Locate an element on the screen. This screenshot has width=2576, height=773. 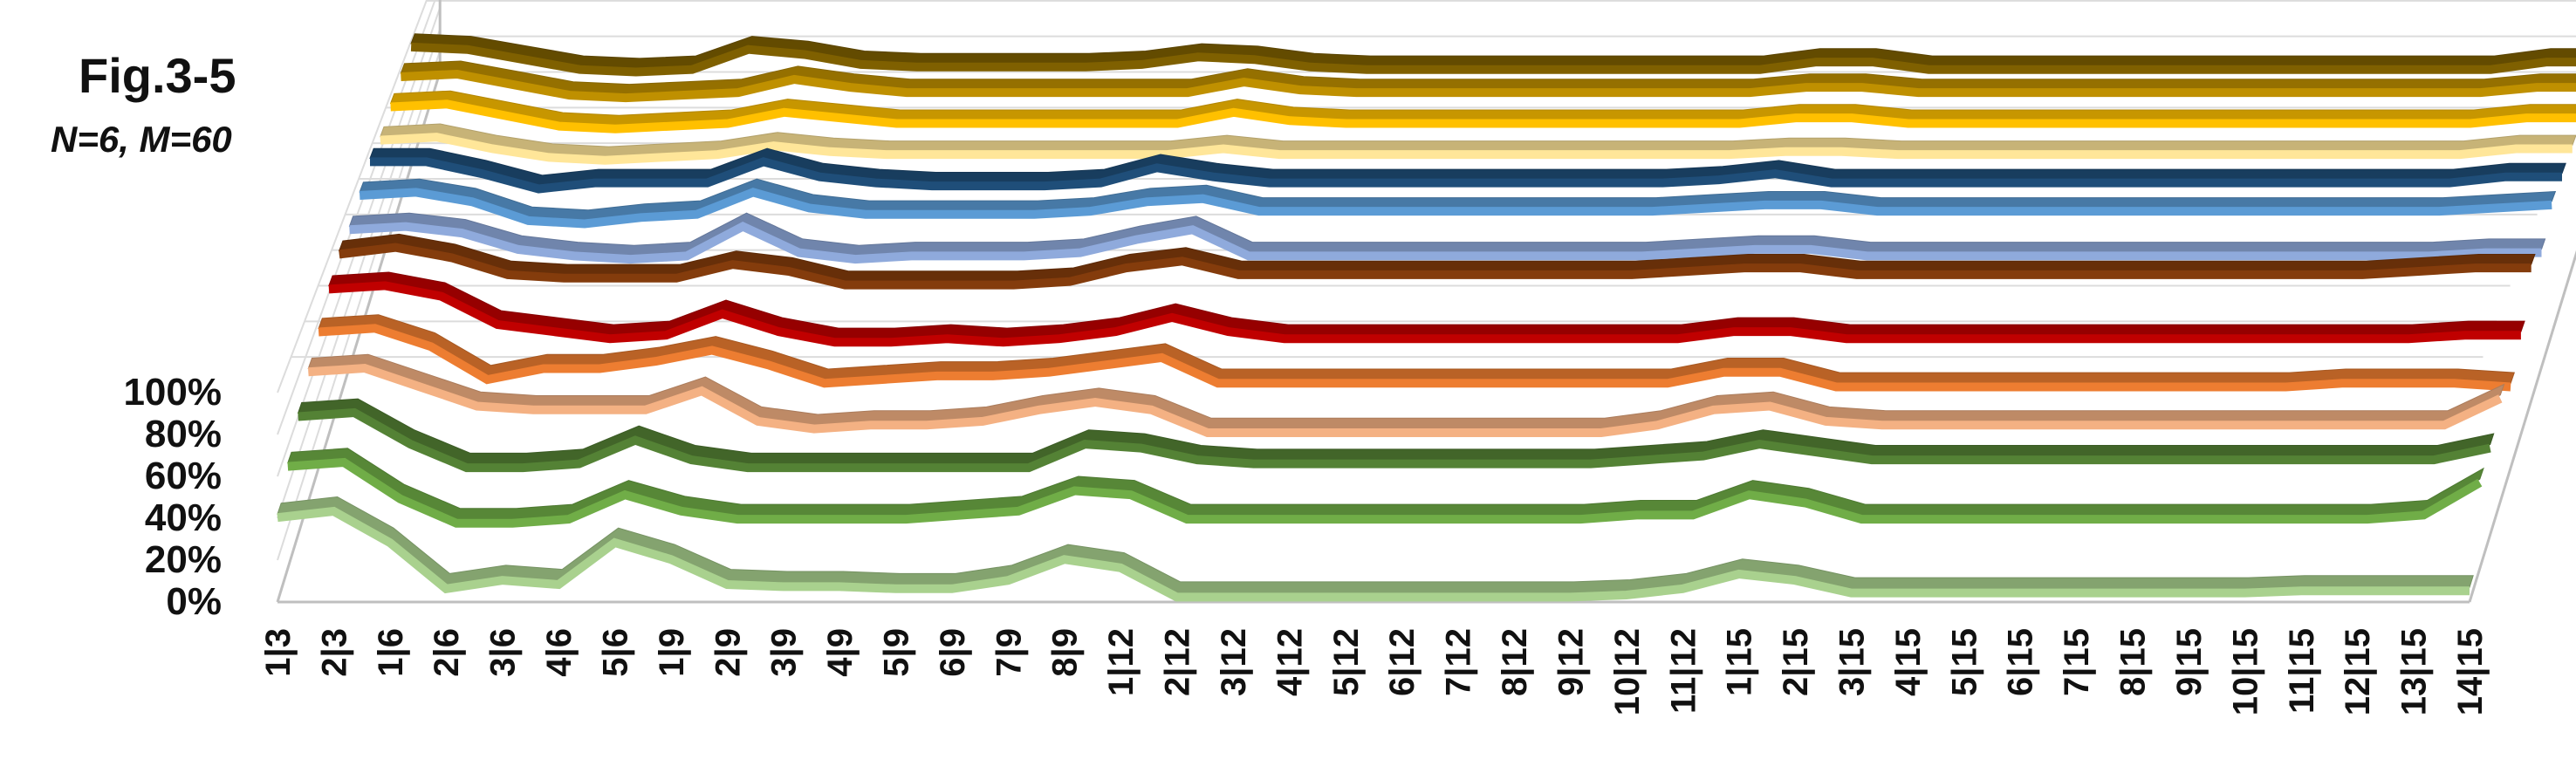
y-axis-ticks: 0%20%40%60%80%100% is located at coordinates (172, 497).